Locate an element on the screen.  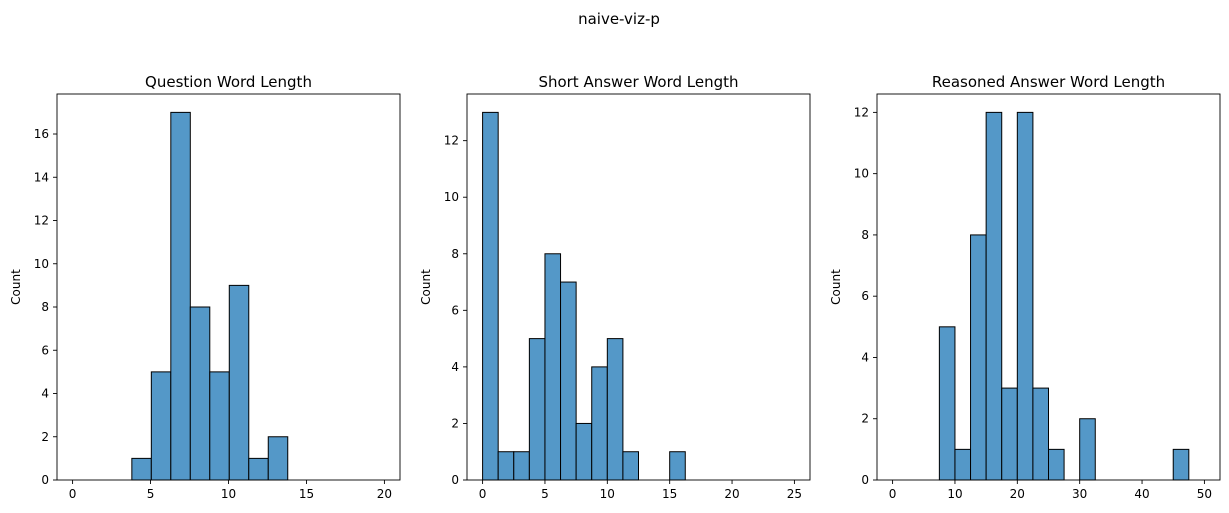
figure-title: naive-viz-p is located at coordinates (619, 19).